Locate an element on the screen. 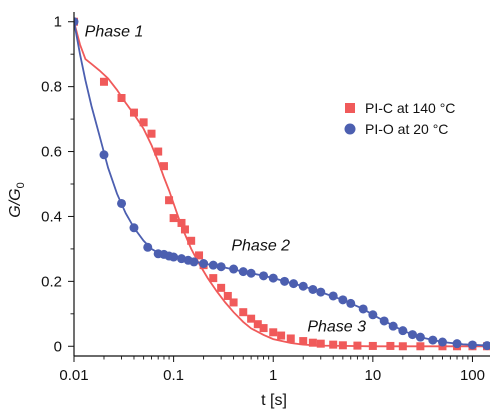 Image resolution: width=494 pixels, height=415 pixels. y-axis-title-main: G/G is located at coordinates (15, 202).